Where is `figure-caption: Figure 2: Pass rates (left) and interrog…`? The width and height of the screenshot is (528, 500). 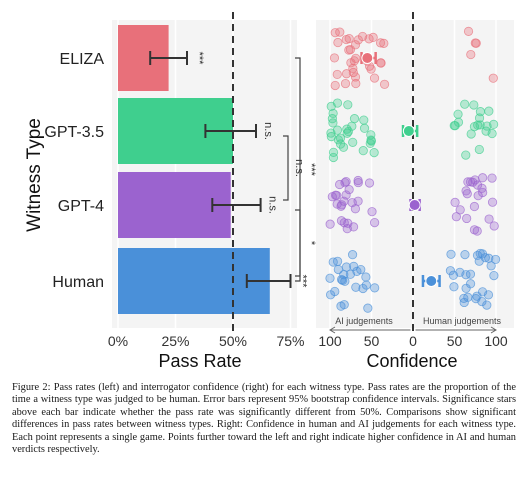
figure-caption: Figure 2: Pass rates (left) and interrog… is located at coordinates (264, 419).